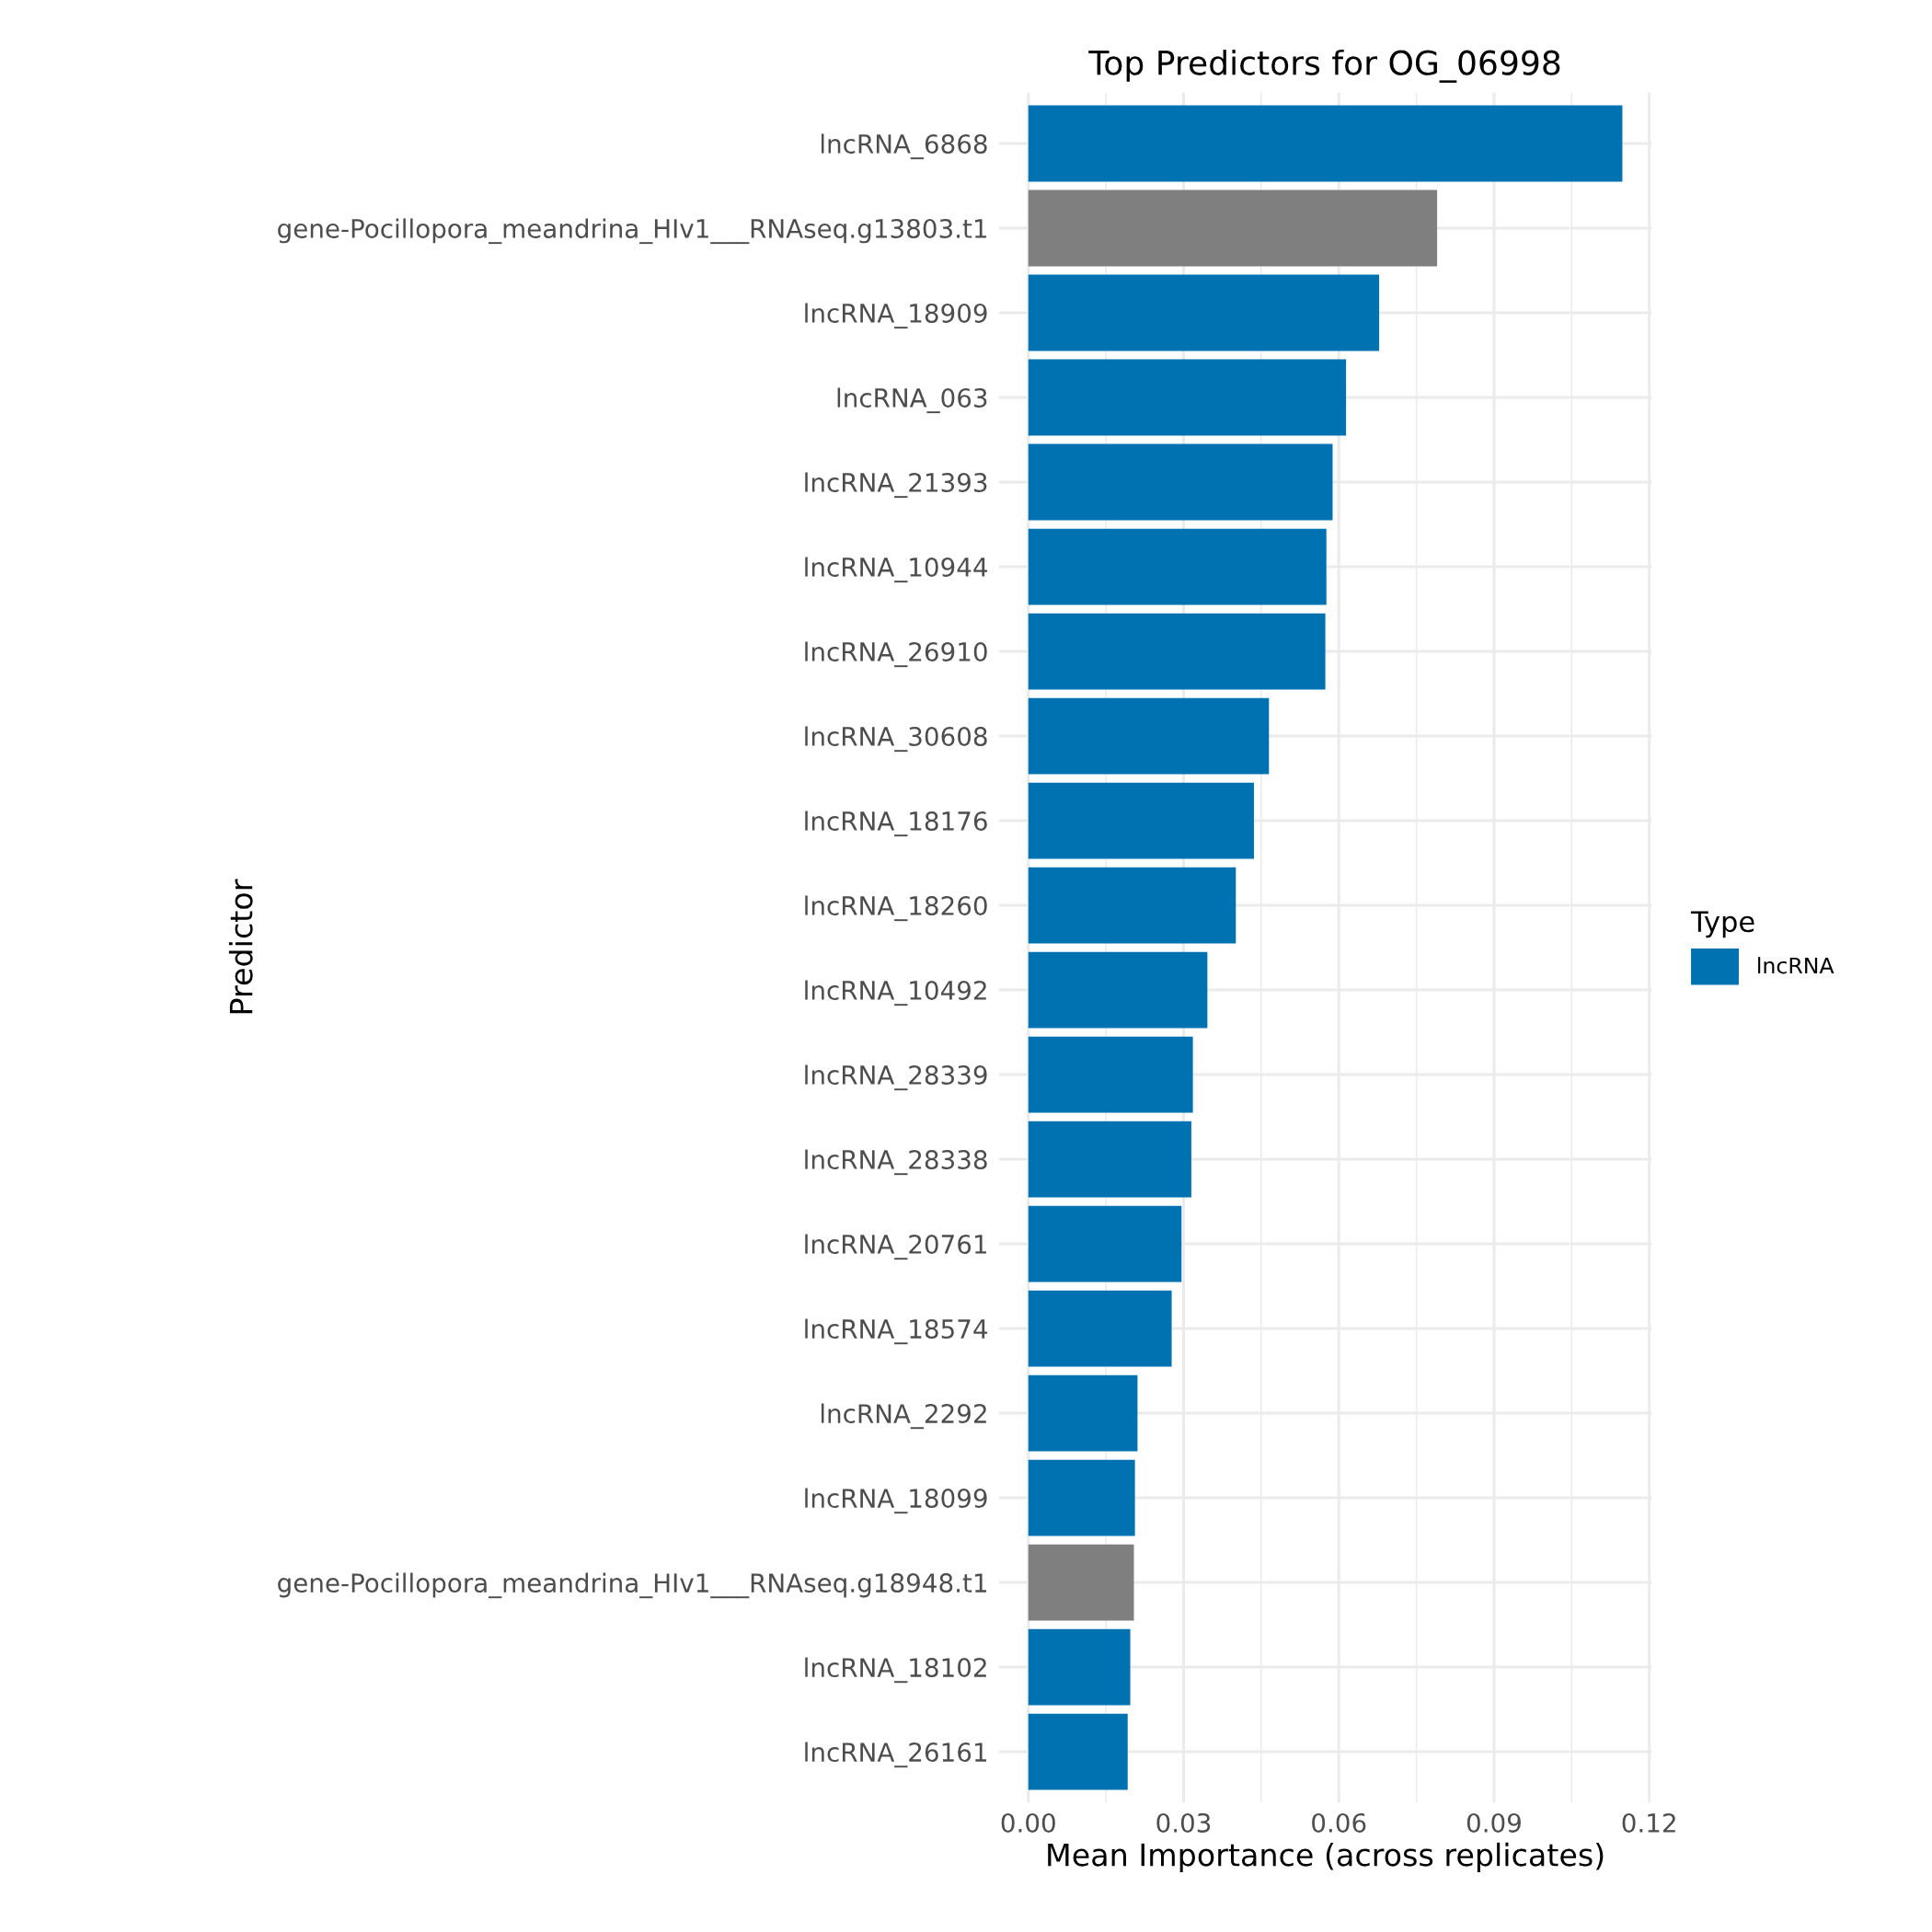  What do you see at coordinates (1648, 1822) in the screenshot?
I see `x-tick-label: 0.12` at bounding box center [1648, 1822].